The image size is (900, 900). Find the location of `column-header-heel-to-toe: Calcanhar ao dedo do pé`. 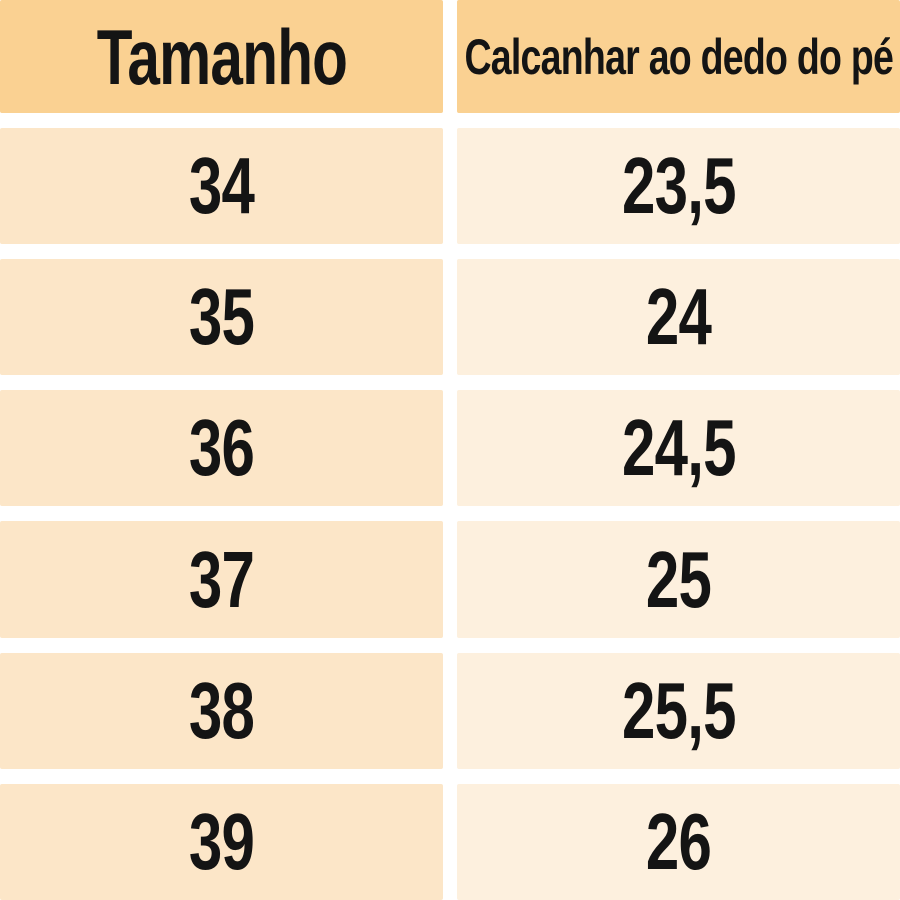

column-header-heel-to-toe: Calcanhar ao dedo do pé is located at coordinates (678, 56).